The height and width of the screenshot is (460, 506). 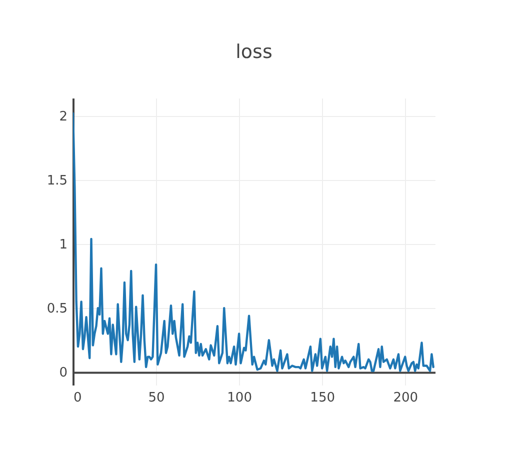 What do you see at coordinates (63, 373) in the screenshot?
I see `y-tick-label: 0` at bounding box center [63, 373].